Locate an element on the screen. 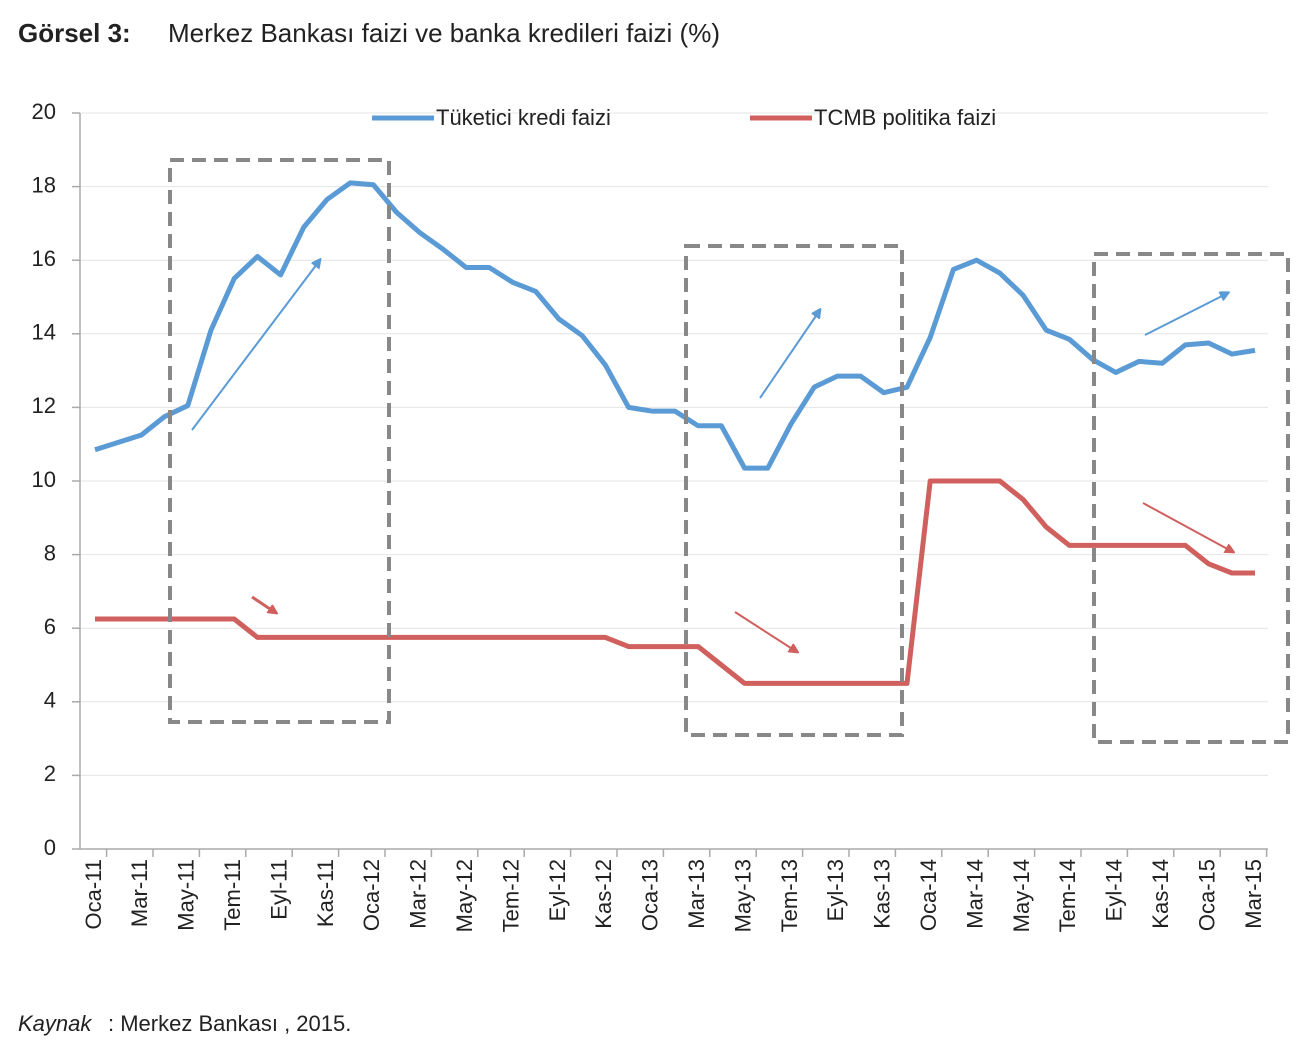 The width and height of the screenshot is (1314, 1046). x-tick-label: Oca-15 is located at coordinates (1206, 895).